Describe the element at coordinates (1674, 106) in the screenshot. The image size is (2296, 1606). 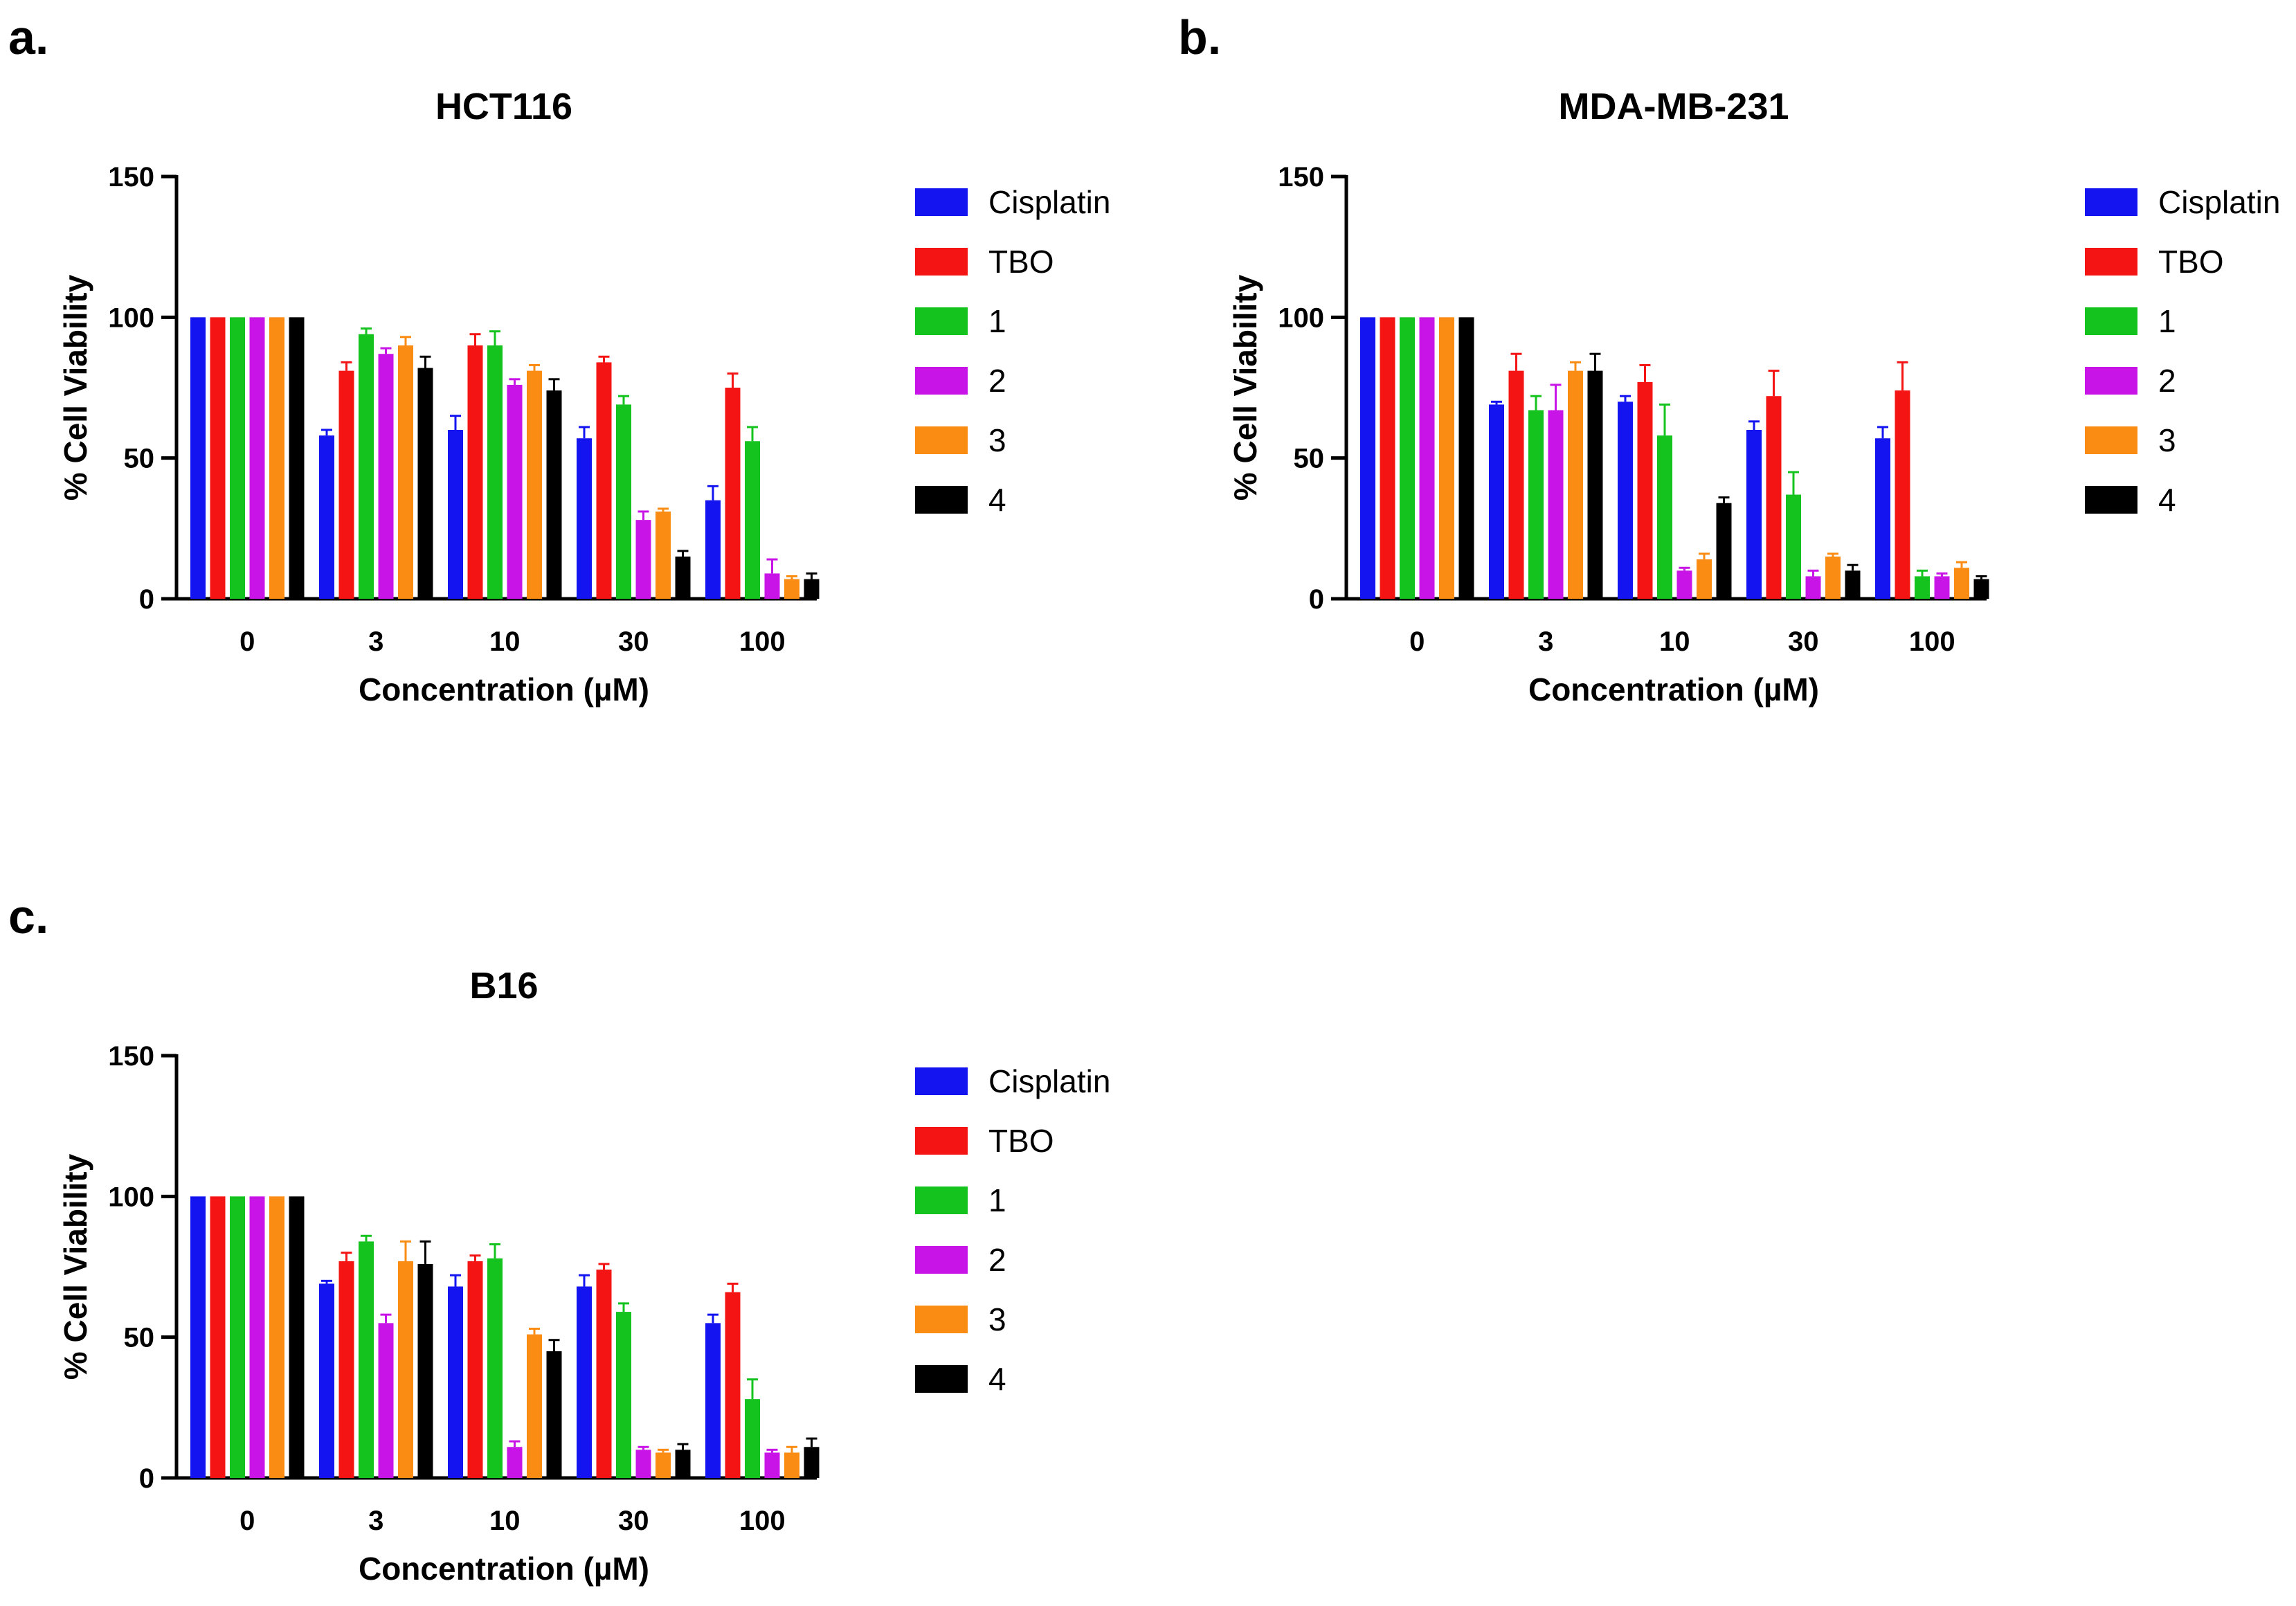
I see `chart-title: MDA-MB-231` at that location.